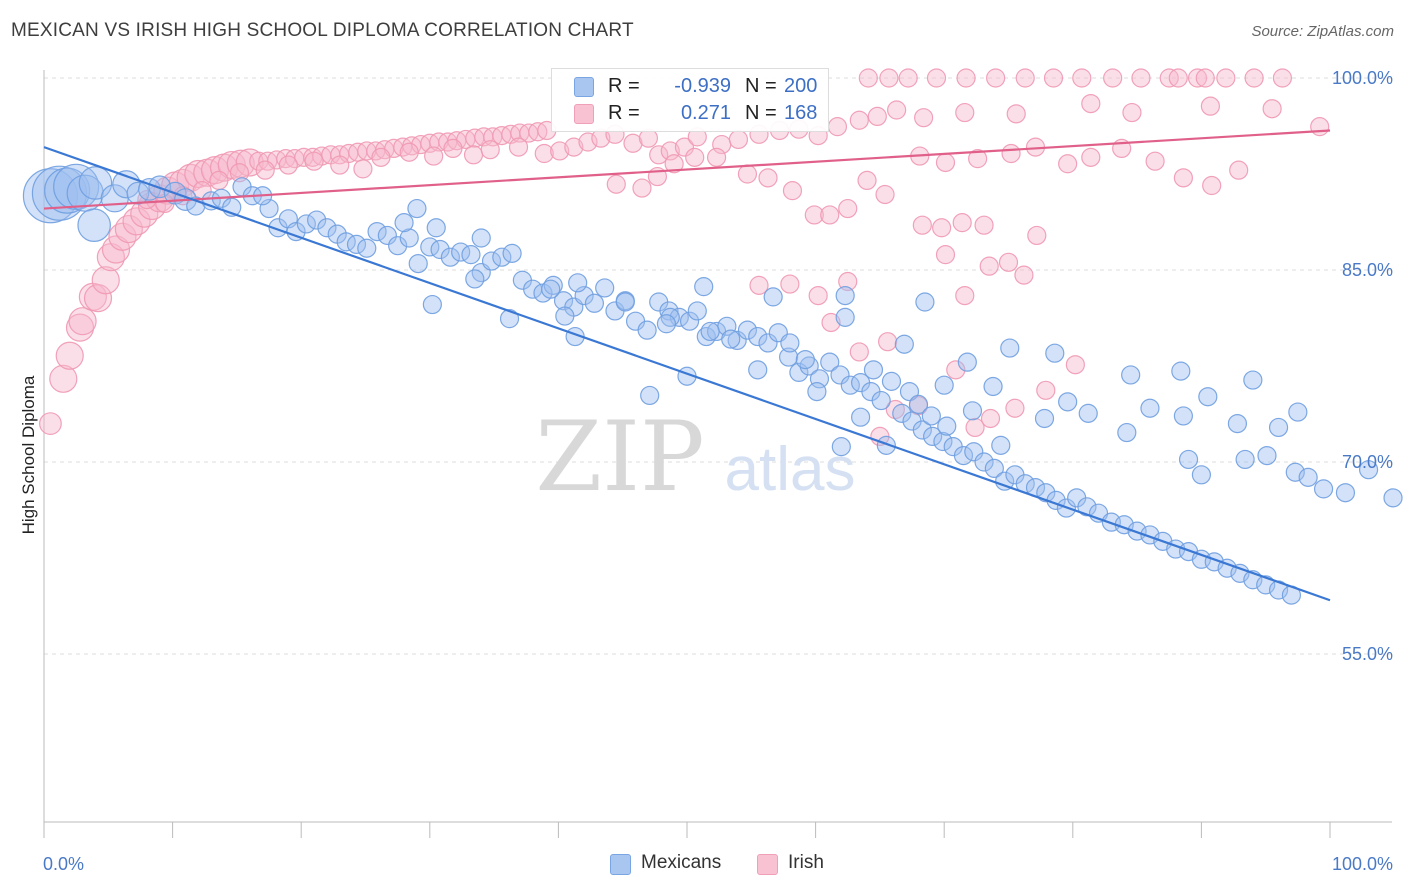  What do you see at coordinates (1367, 270) in the screenshot?
I see `y-tick-label: 85.0%` at bounding box center [1367, 270].